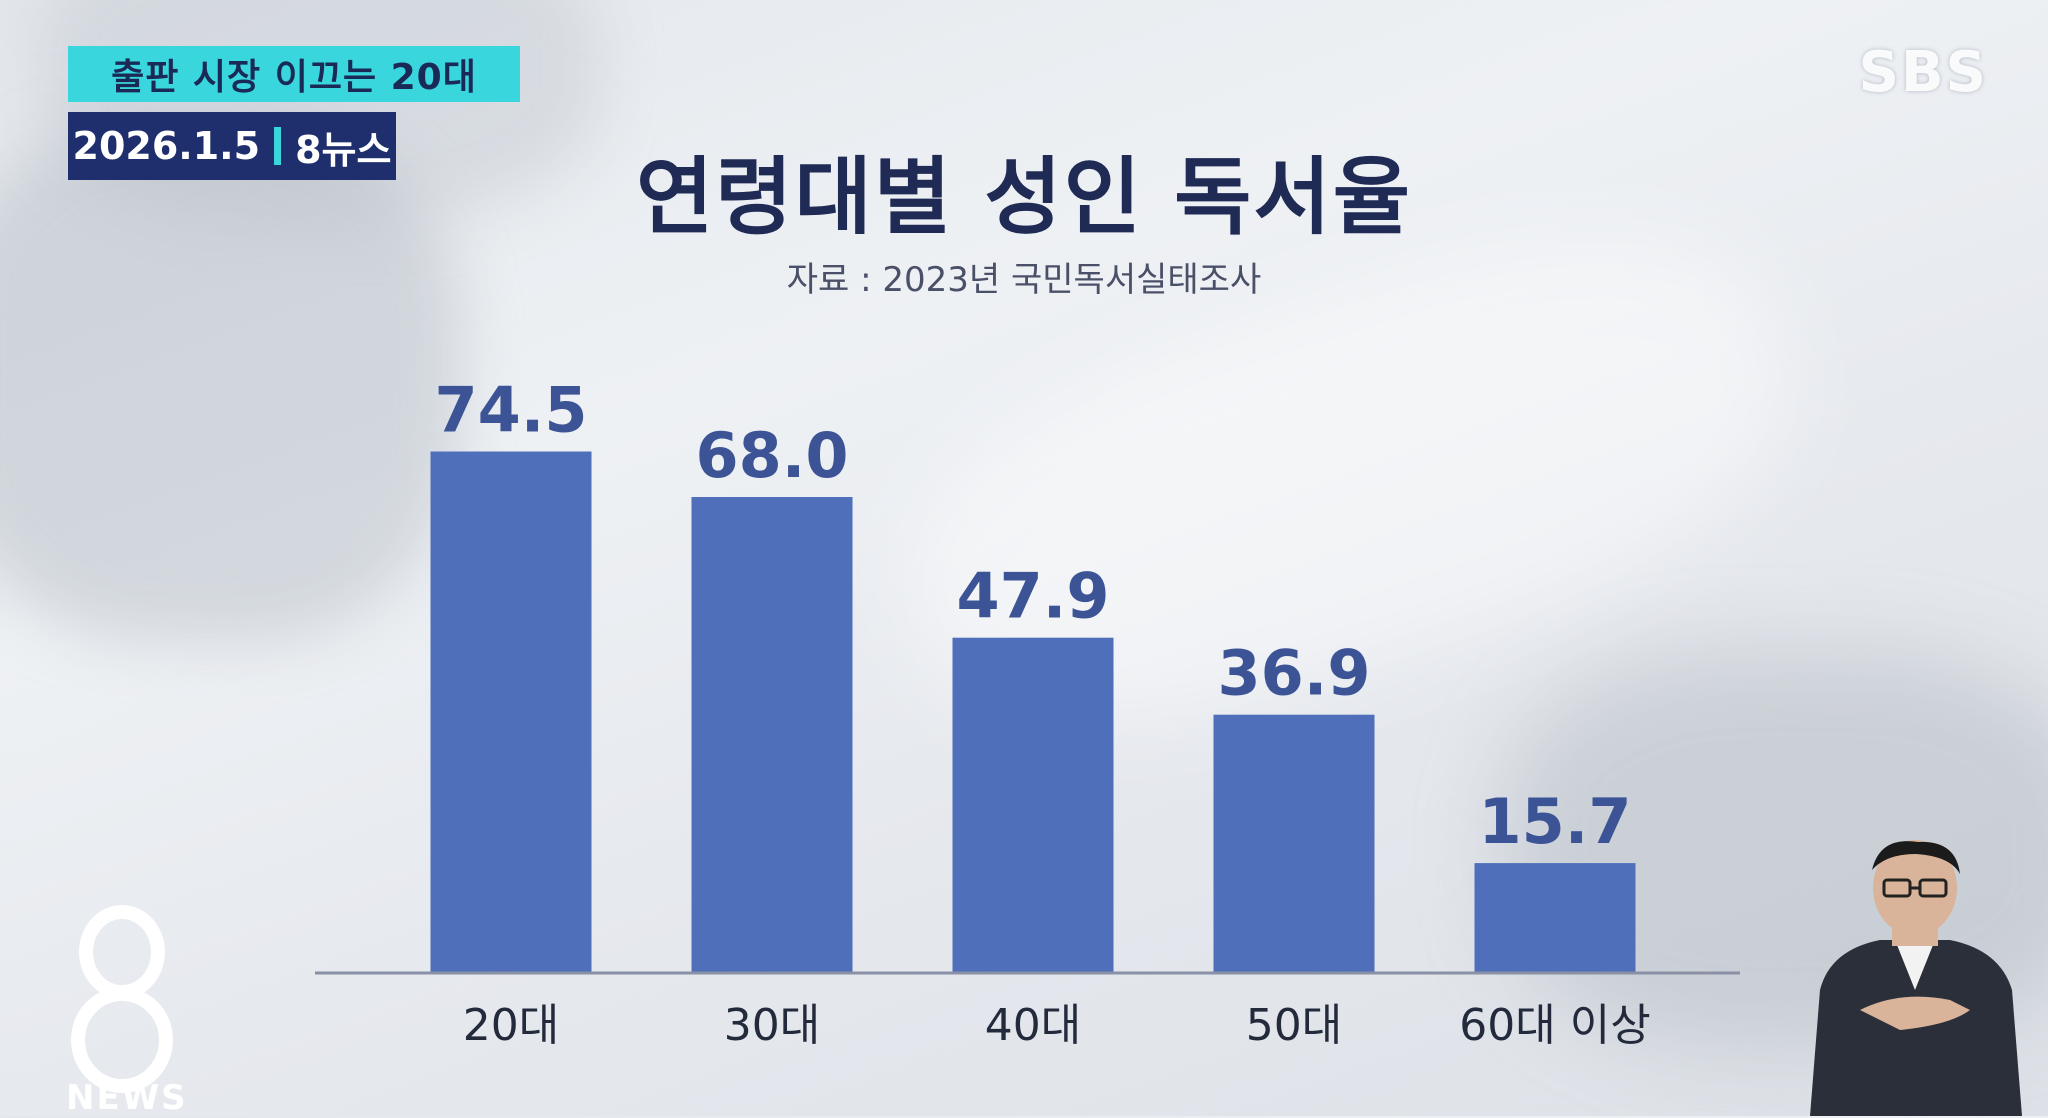  What do you see at coordinates (1555, 821) in the screenshot?
I see `bar-value-label: 15.7` at bounding box center [1555, 821].